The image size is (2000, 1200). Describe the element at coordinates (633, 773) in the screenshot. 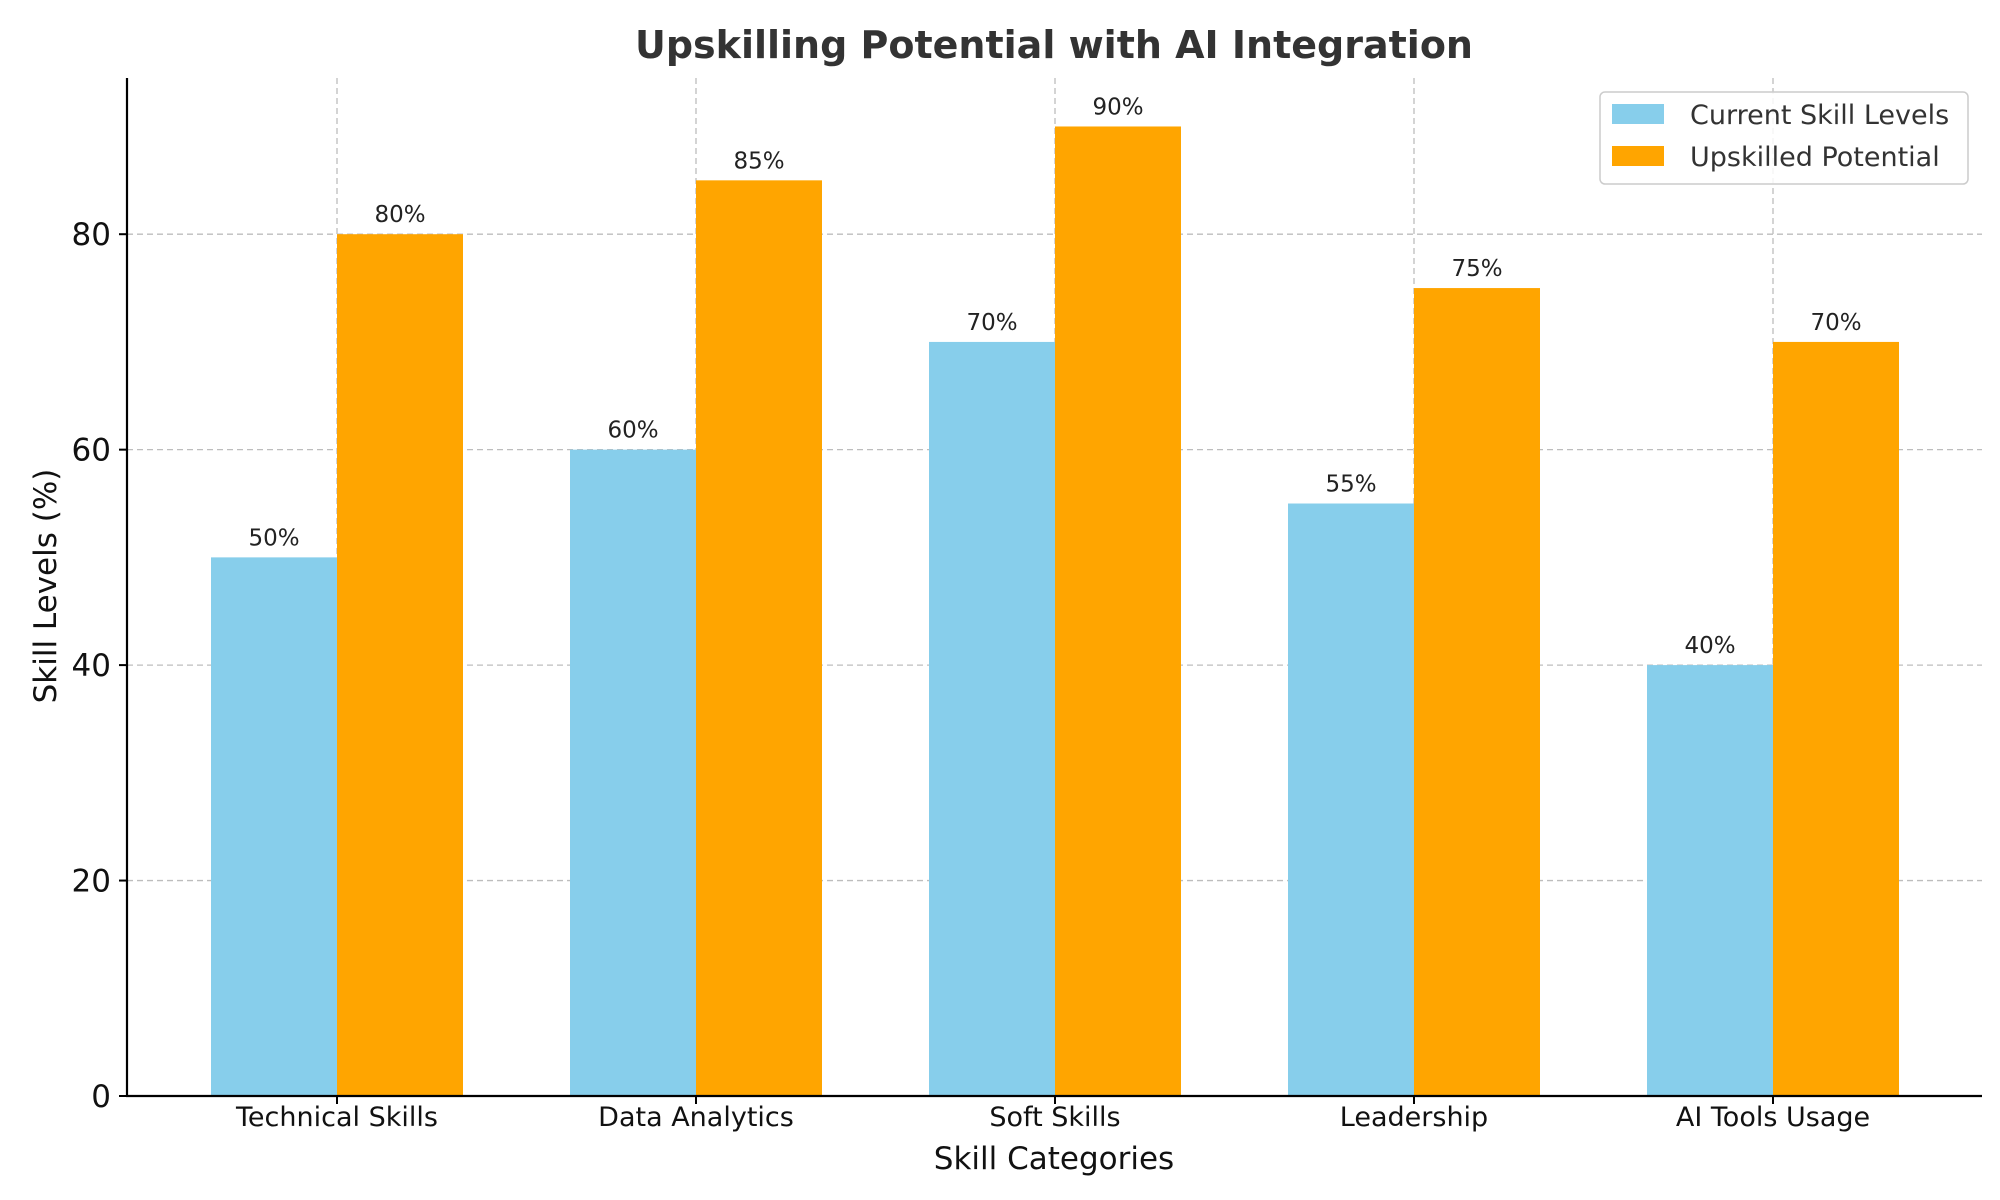

I see `bar-current-skill-levels-data-analytics` at that location.